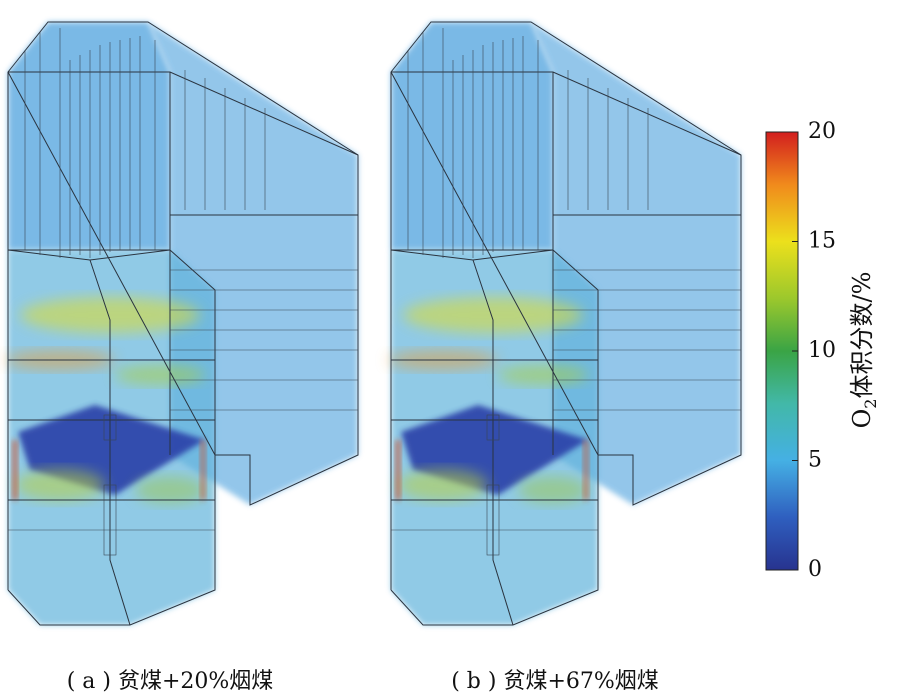 Image resolution: width=900 pixels, height=700 pixels. Describe the element at coordinates (170, 681) in the screenshot. I see `caption: ( a ) 贫煤+20%烟煤` at that location.